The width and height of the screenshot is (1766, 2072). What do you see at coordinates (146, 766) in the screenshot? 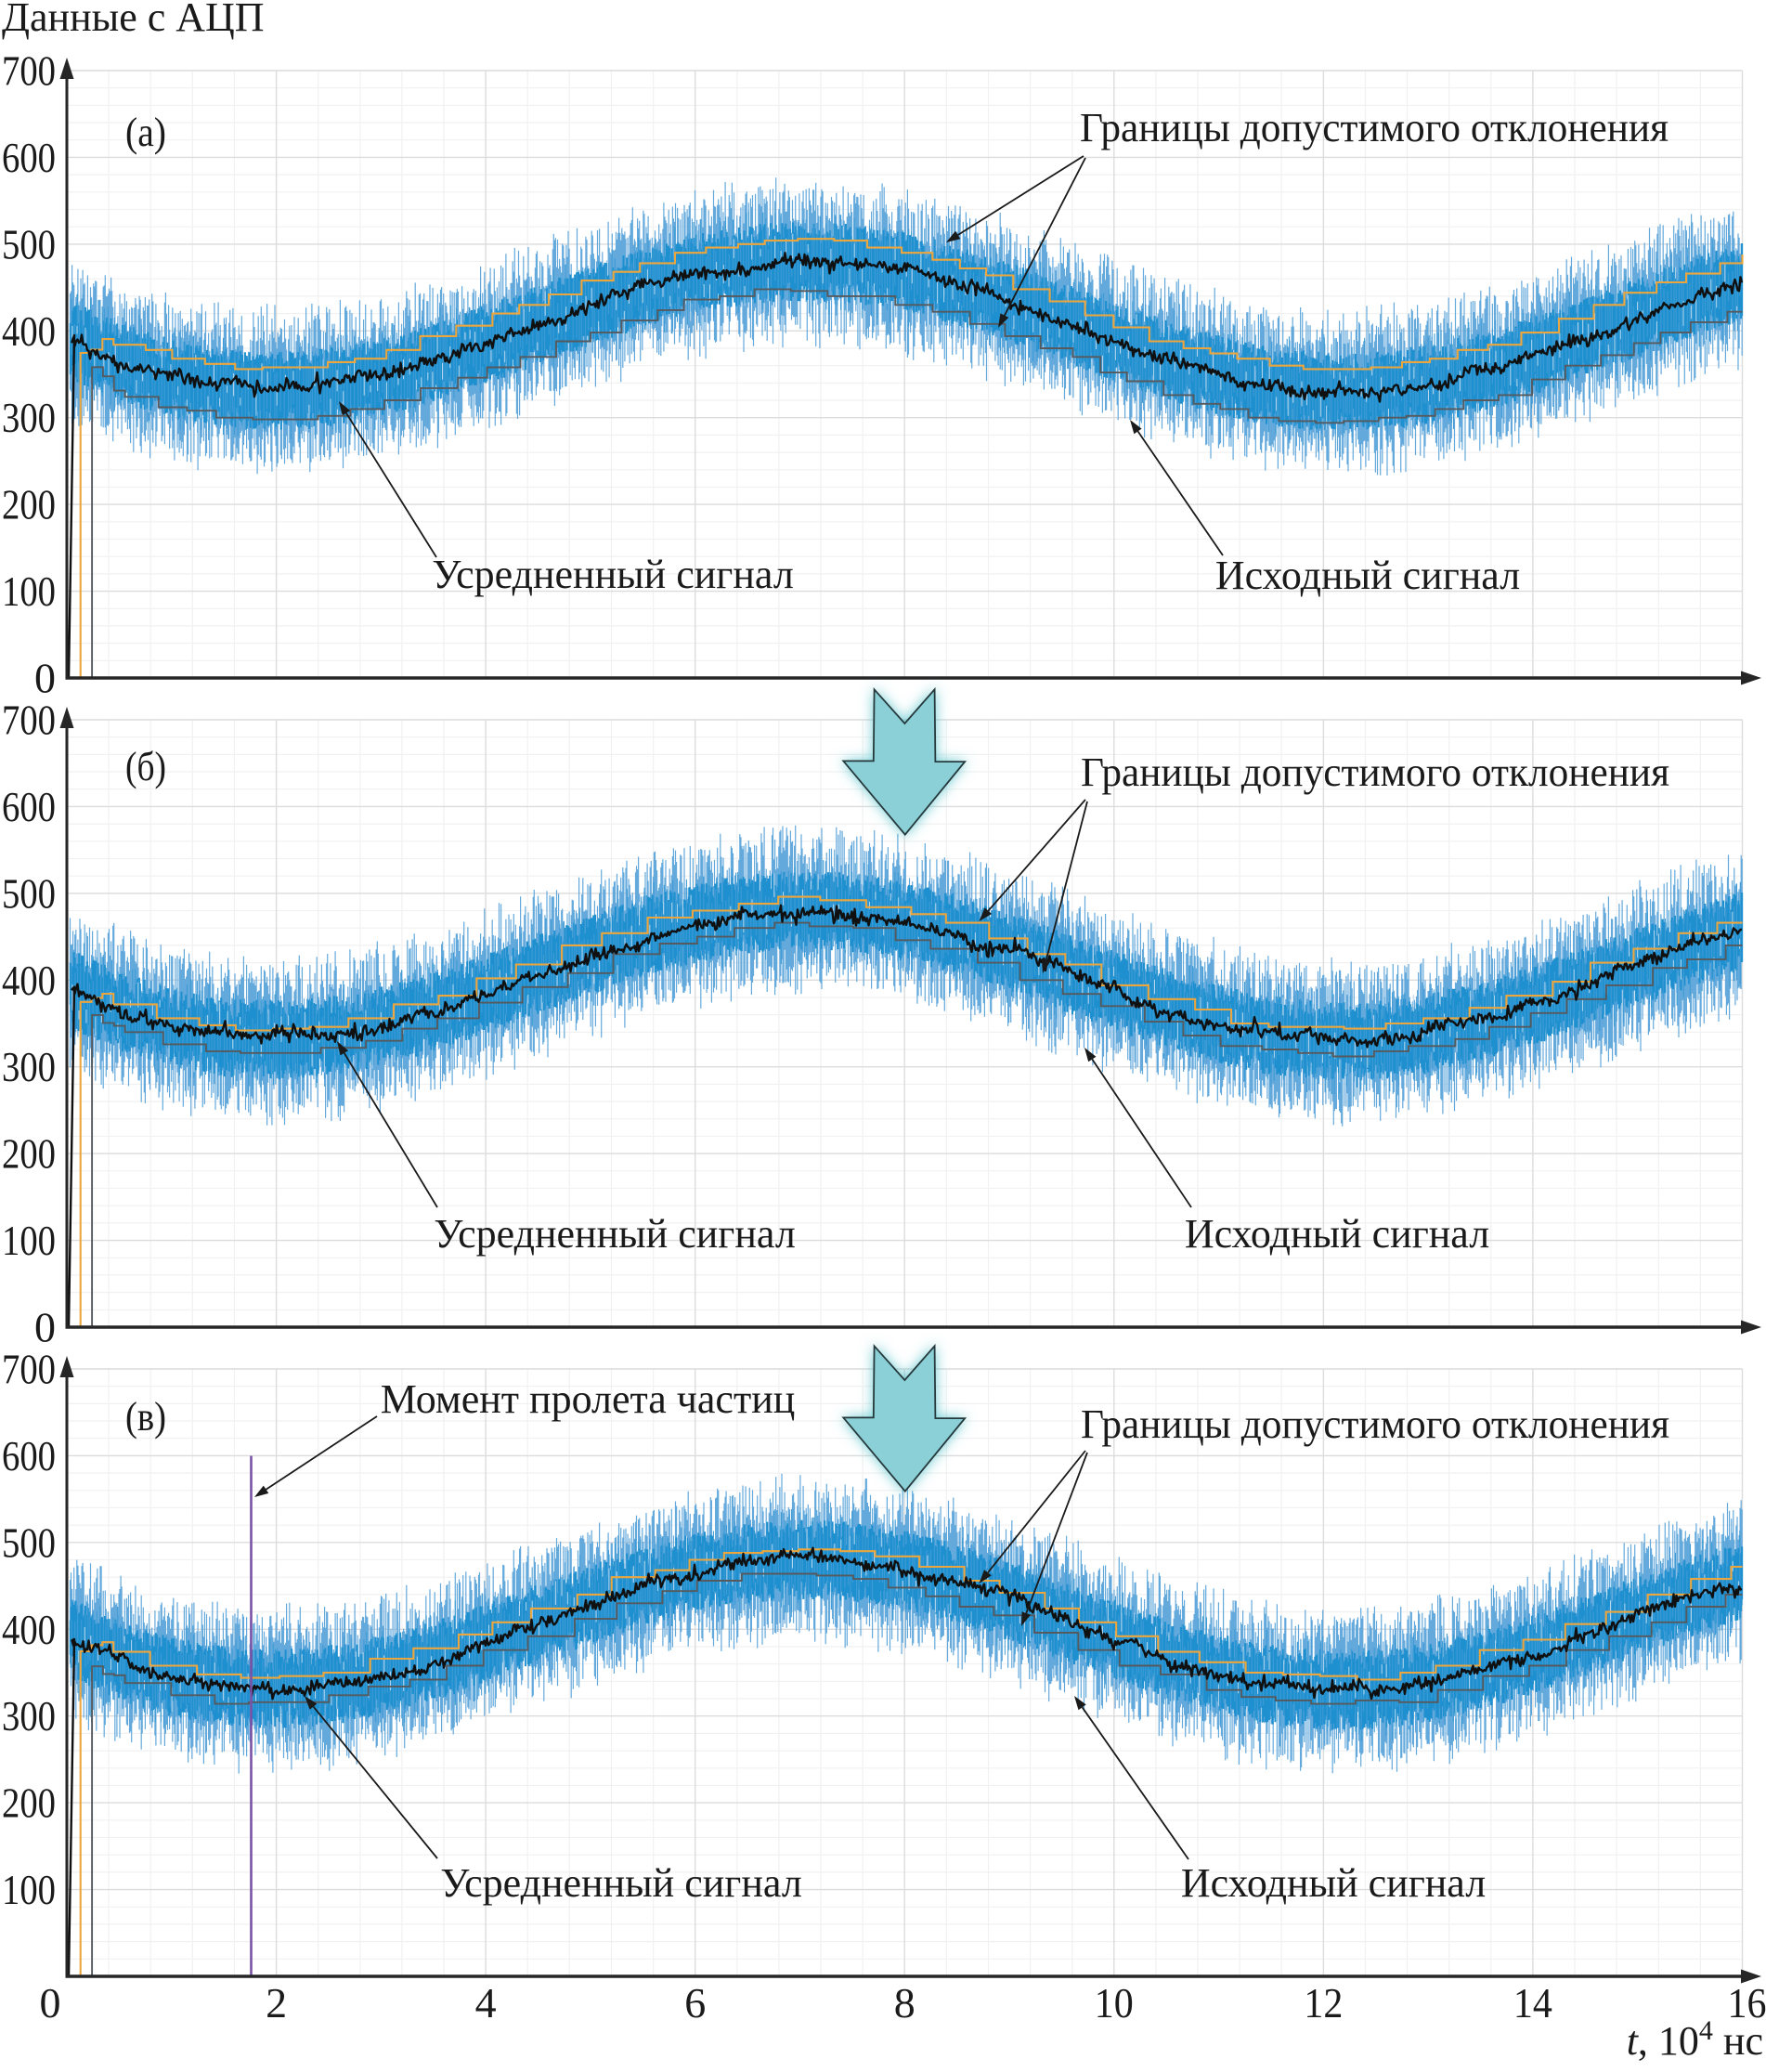
I see `svg-text: (б)` at bounding box center [146, 766].